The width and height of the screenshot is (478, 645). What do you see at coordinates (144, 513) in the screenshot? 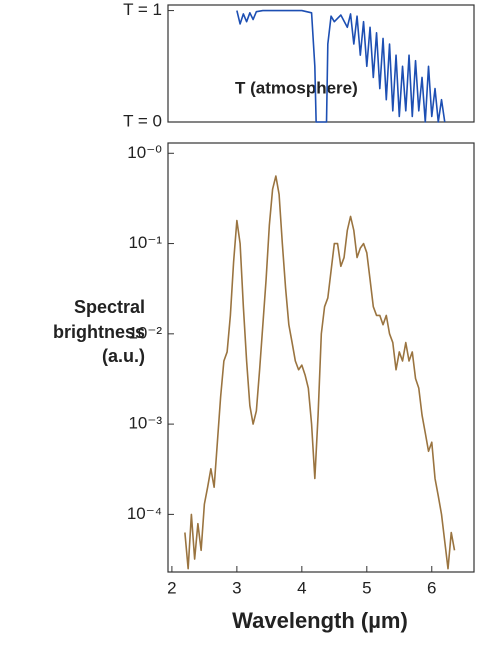
I see `y-tick-label: 10⁻⁴` at bounding box center [144, 513].